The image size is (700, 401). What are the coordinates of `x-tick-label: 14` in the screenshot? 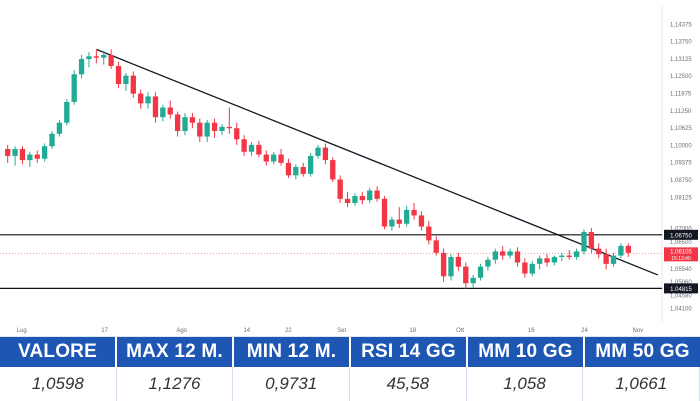 It's located at (246, 331).